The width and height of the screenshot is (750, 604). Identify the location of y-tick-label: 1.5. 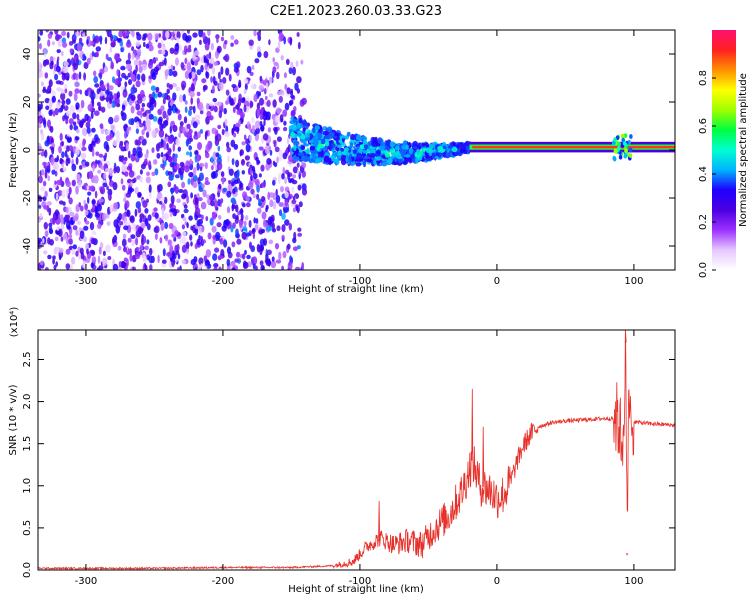
(27, 444).